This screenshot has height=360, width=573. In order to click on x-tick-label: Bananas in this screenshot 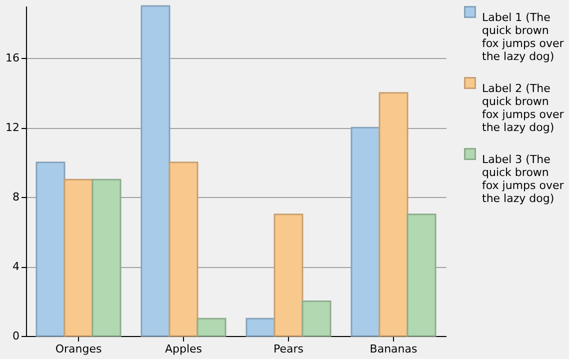, I will do `click(394, 349)`.